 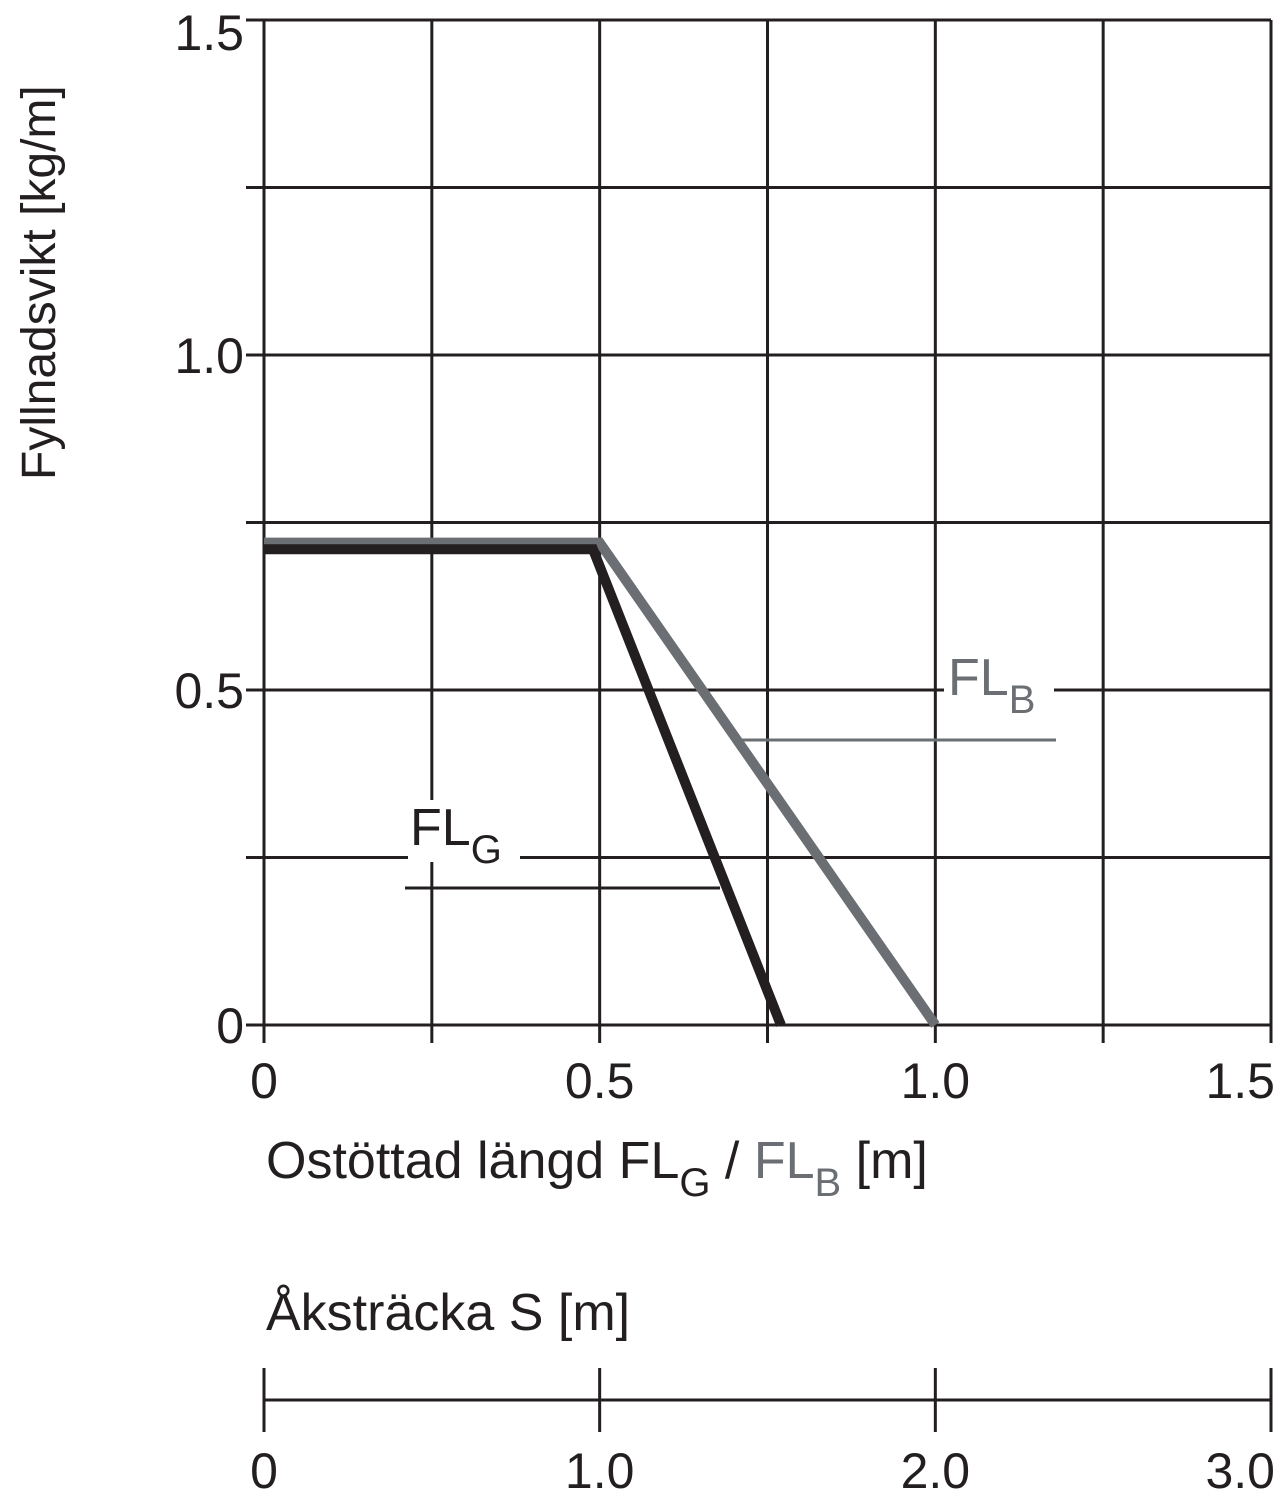 I want to click on fl-g-label-bg, so click(x=464, y=831).